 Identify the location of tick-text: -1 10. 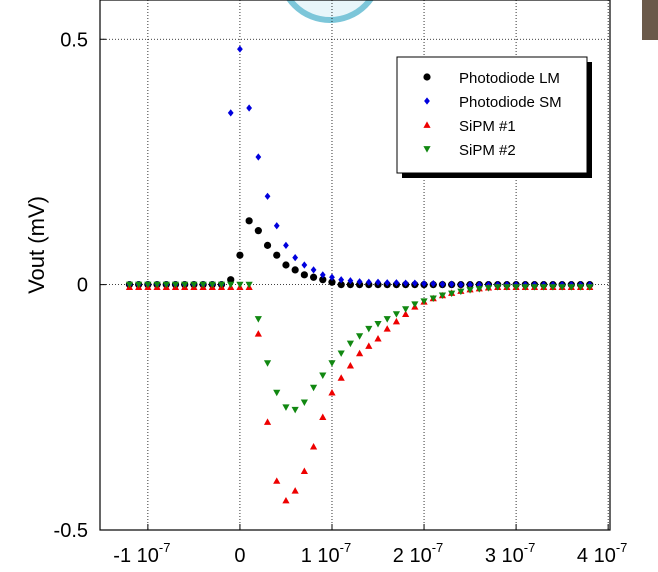
(136, 556).